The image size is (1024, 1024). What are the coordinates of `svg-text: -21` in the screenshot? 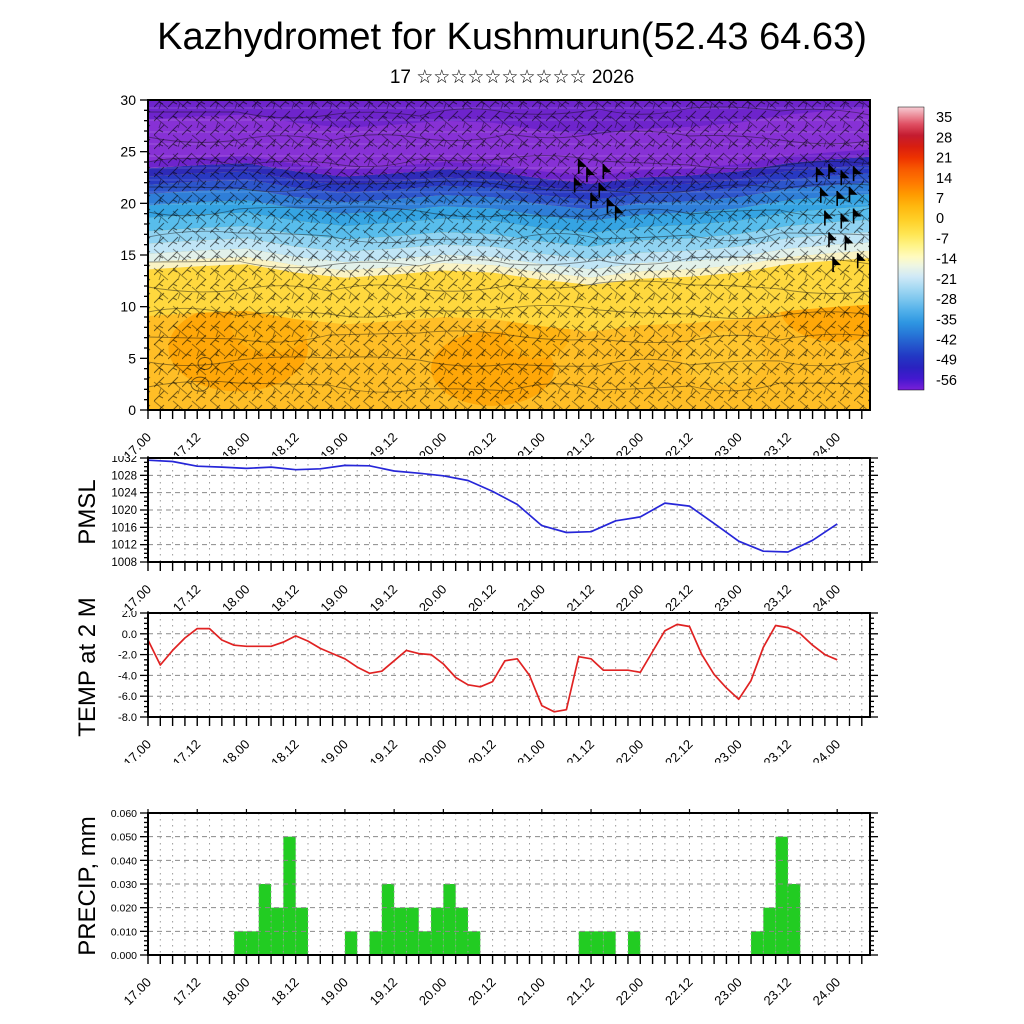 It's located at (946, 280).